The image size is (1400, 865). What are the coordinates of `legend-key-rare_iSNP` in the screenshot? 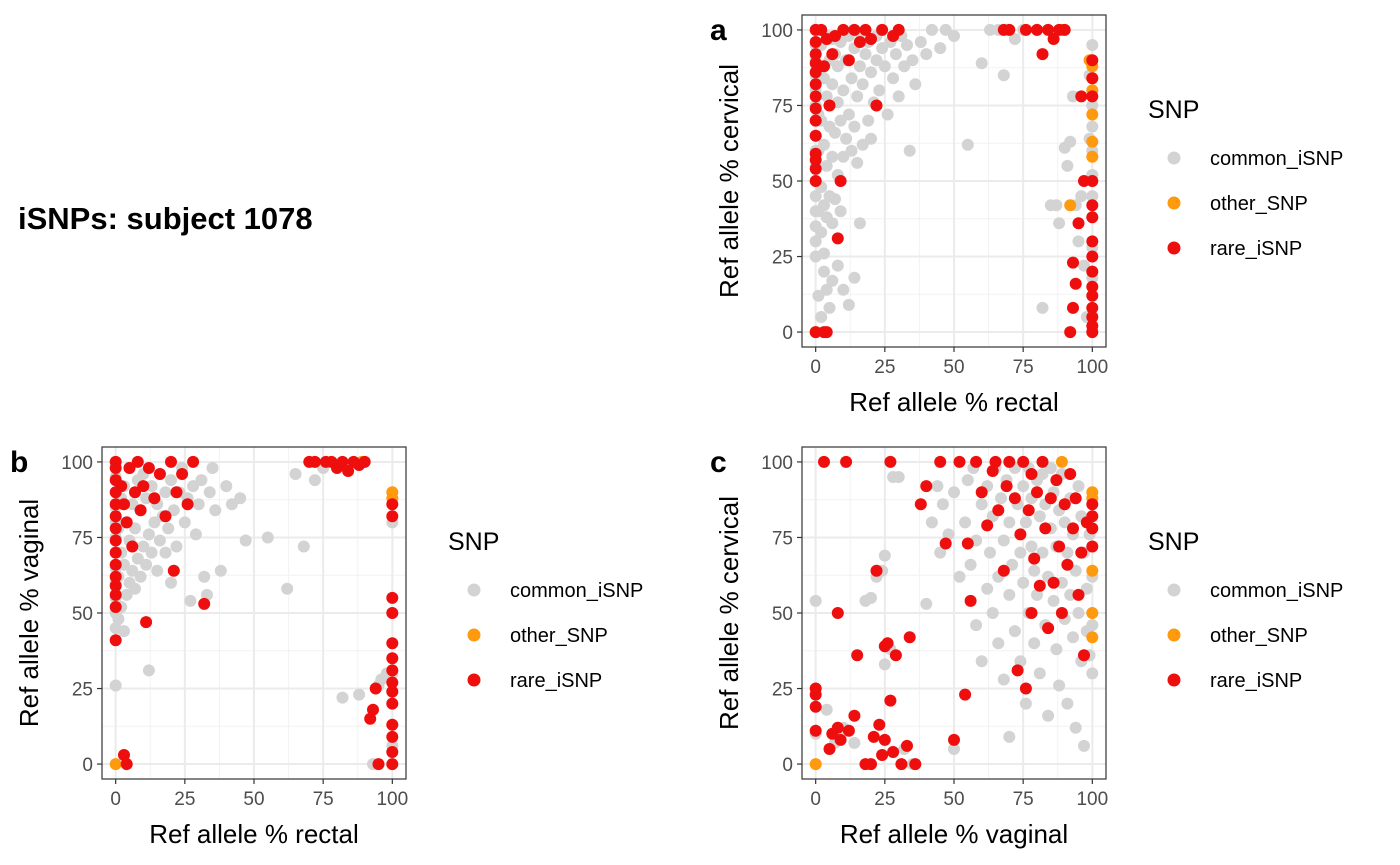 It's located at (474, 680).